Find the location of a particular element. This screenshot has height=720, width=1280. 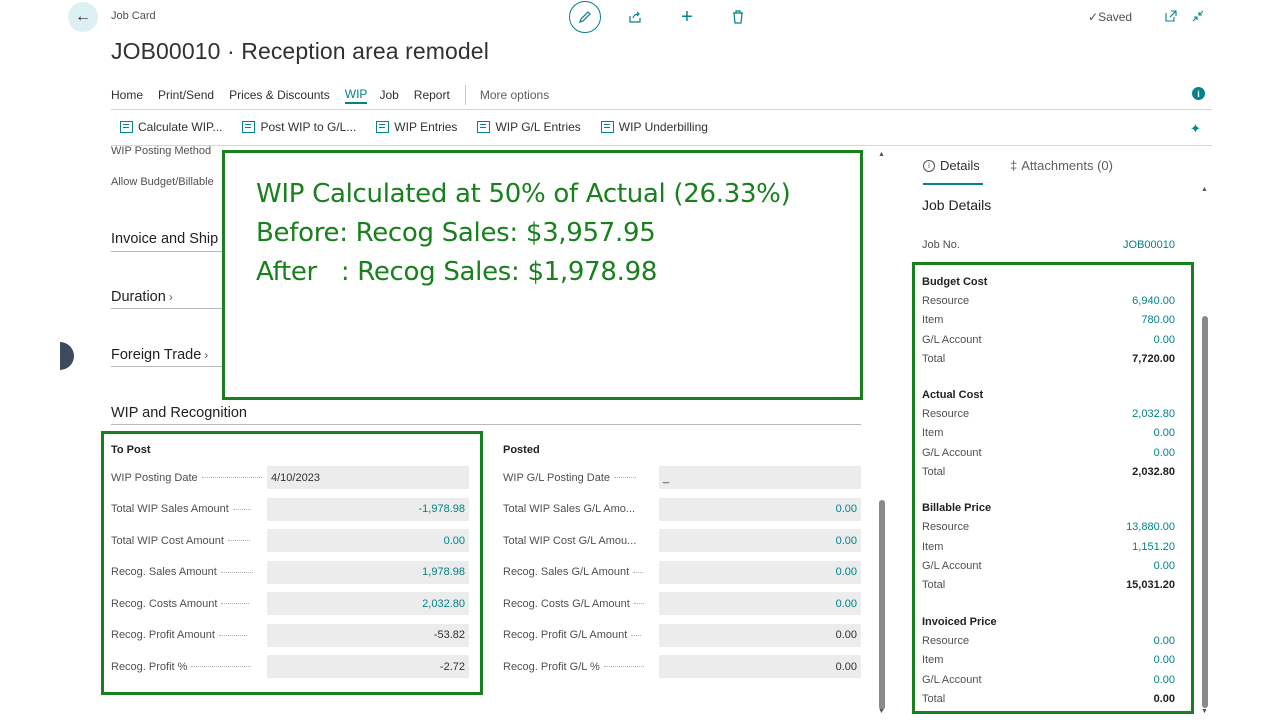

invoiced-resource-value: 0.00 is located at coordinates (1164, 641).